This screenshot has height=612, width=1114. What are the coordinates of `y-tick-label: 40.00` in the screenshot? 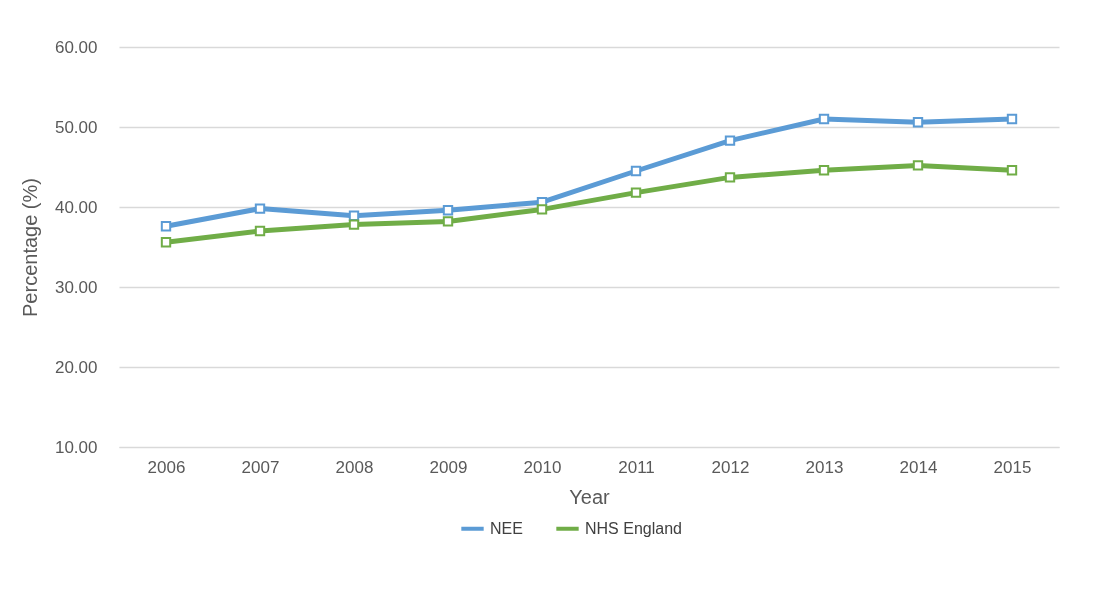 It's located at (76, 207).